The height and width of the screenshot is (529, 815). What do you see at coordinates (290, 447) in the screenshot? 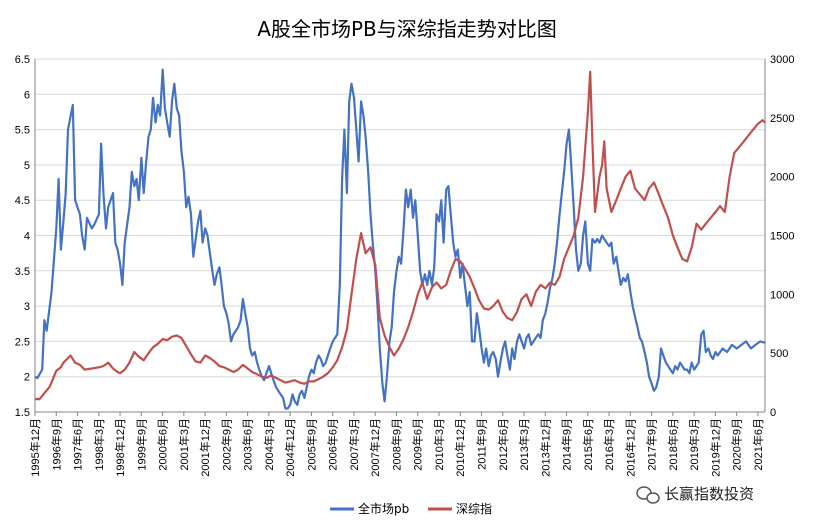
I see `x-tick-label: 2004年12月` at bounding box center [290, 447].